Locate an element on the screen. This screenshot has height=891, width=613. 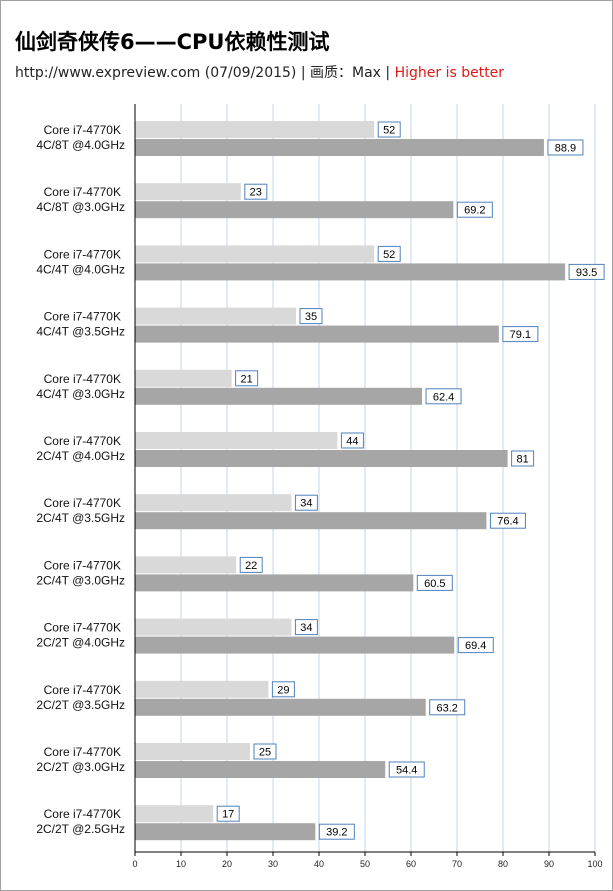
value-label: 17 is located at coordinates (228, 815).